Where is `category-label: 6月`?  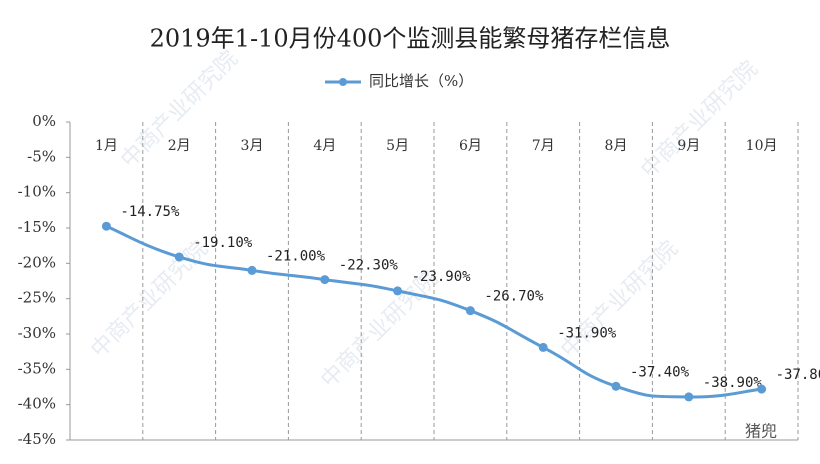 category-label: 6月 is located at coordinates (470, 146).